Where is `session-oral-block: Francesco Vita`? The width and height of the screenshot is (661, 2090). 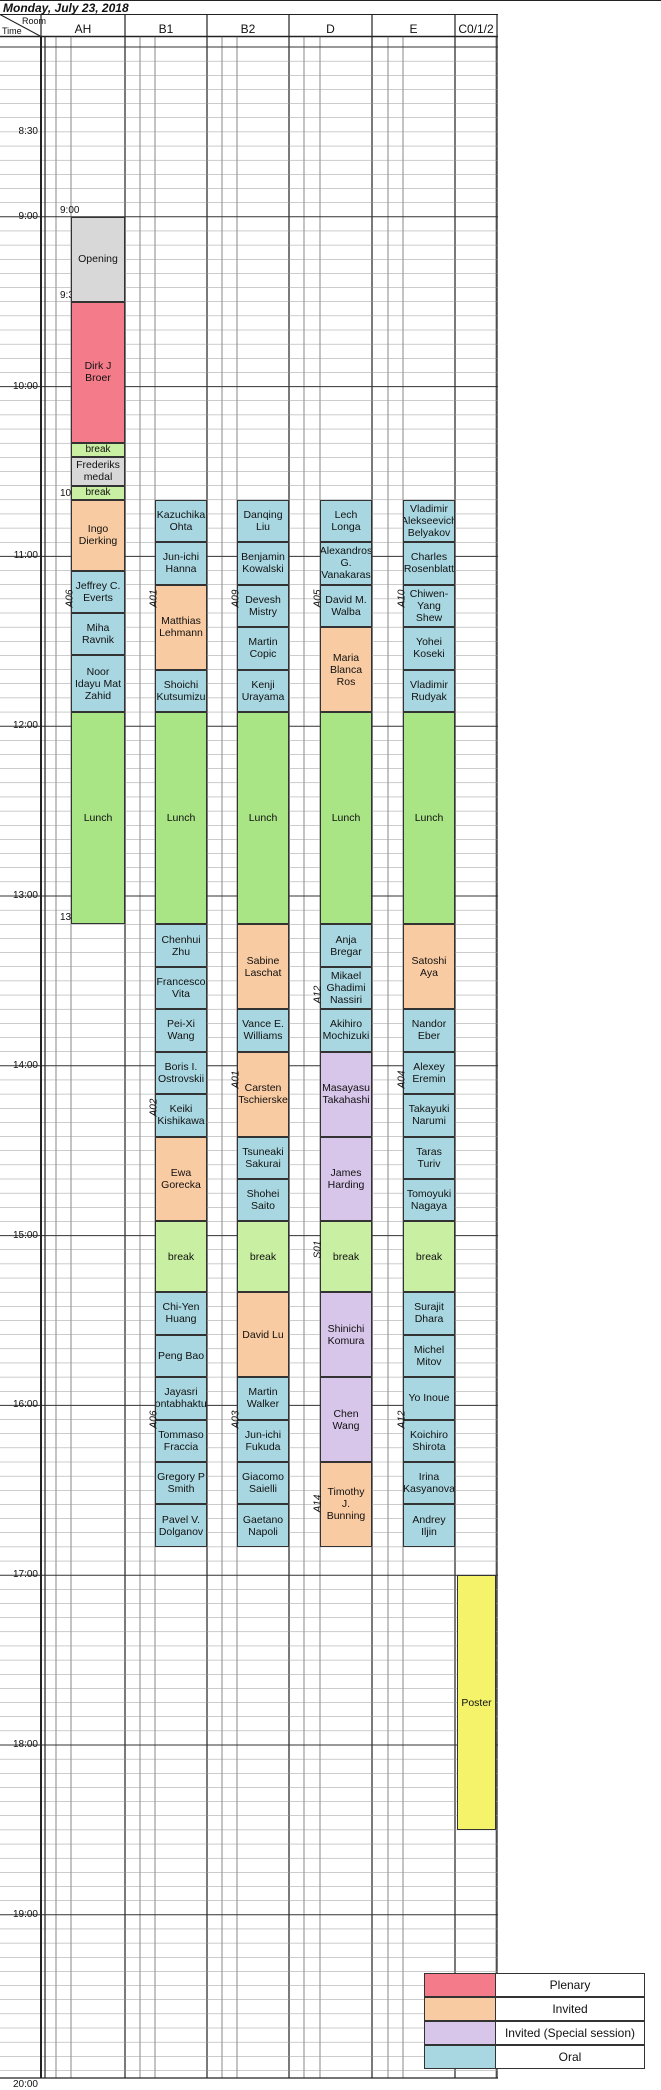
session-oral-block: Francesco Vita is located at coordinates (181, 988).